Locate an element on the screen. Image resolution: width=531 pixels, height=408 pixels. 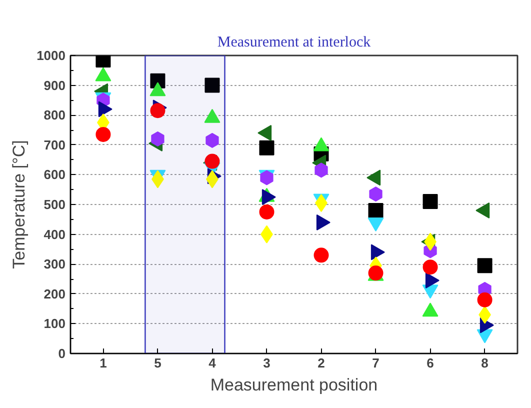
band-label: Measurement at interlock is located at coordinates (294, 42).